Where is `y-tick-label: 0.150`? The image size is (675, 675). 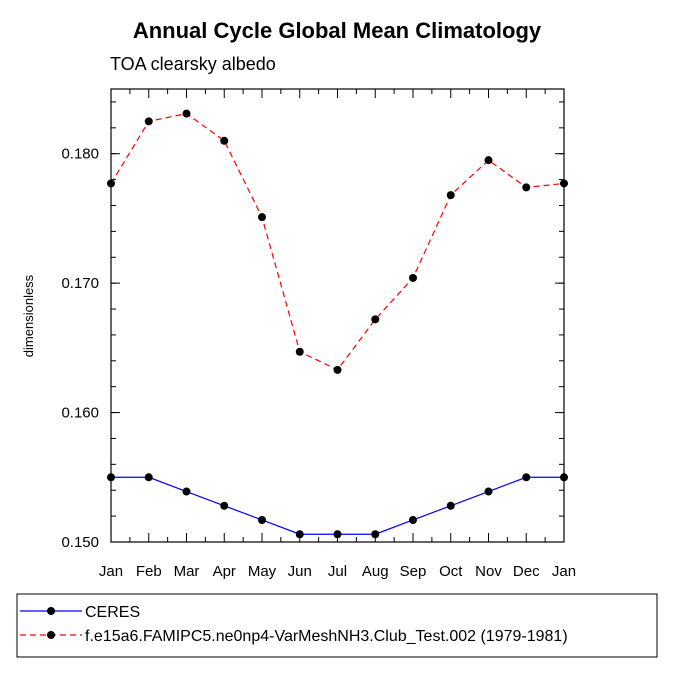 y-tick-label: 0.150 is located at coordinates (80, 542).